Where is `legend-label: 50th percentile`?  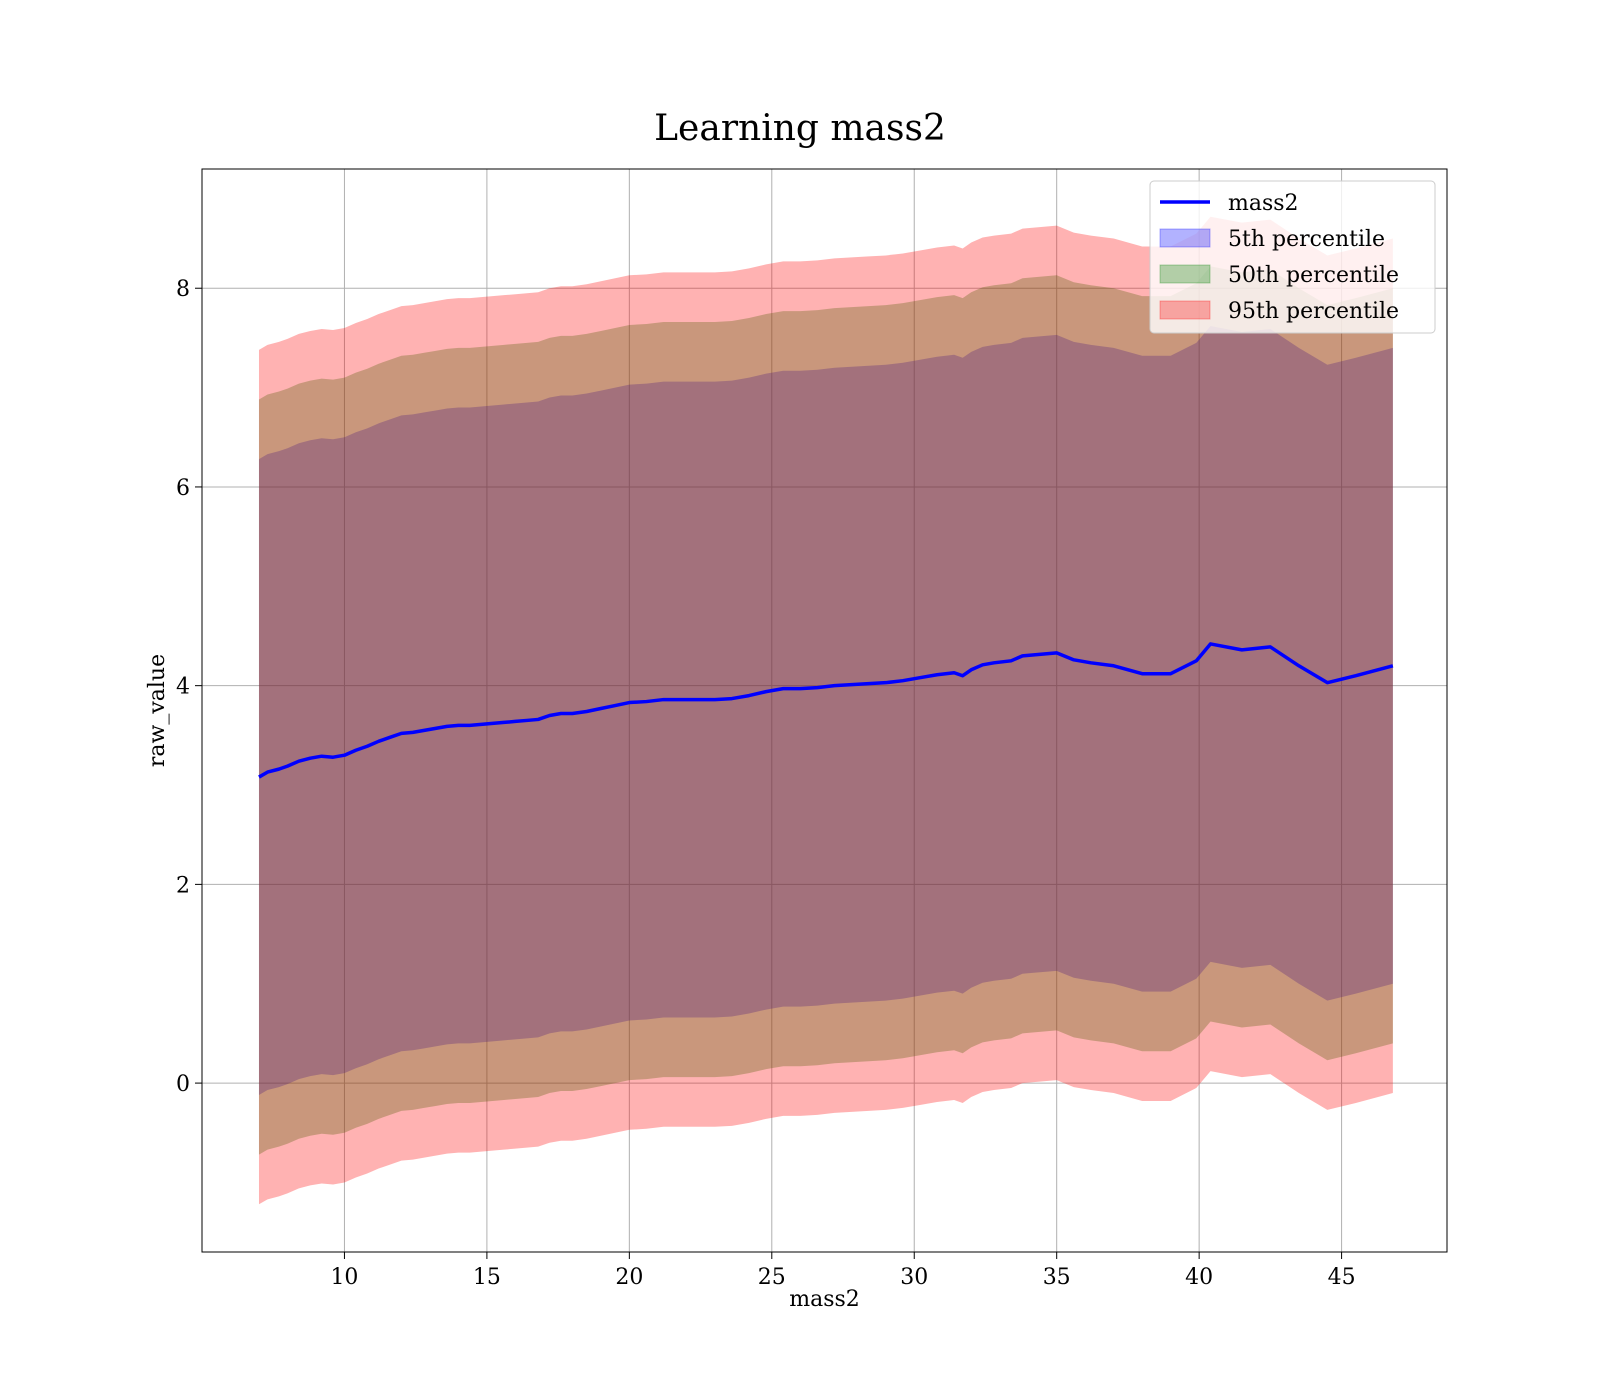 legend-label: 50th percentile is located at coordinates (1313, 275).